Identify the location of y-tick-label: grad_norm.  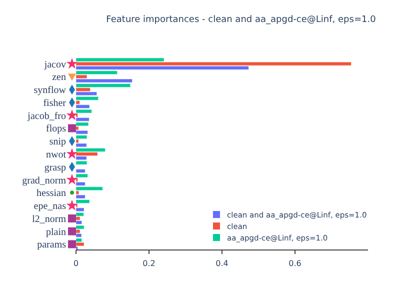
(44, 180).